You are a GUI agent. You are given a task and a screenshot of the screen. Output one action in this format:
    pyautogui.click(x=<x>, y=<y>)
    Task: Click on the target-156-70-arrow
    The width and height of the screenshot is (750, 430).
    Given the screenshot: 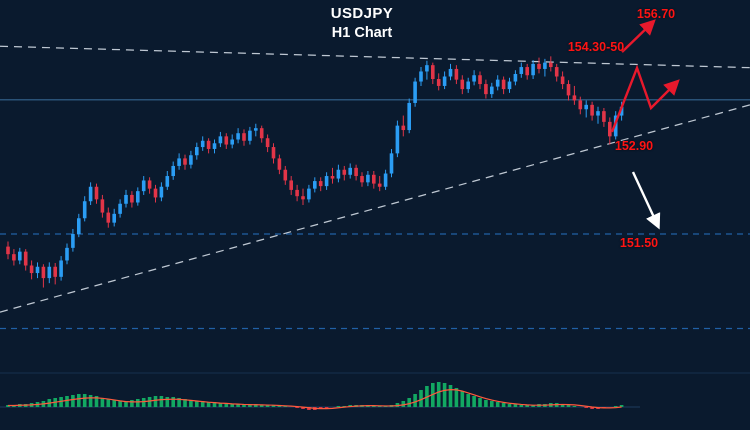 What is the action you would take?
    pyautogui.click(x=638, y=36)
    